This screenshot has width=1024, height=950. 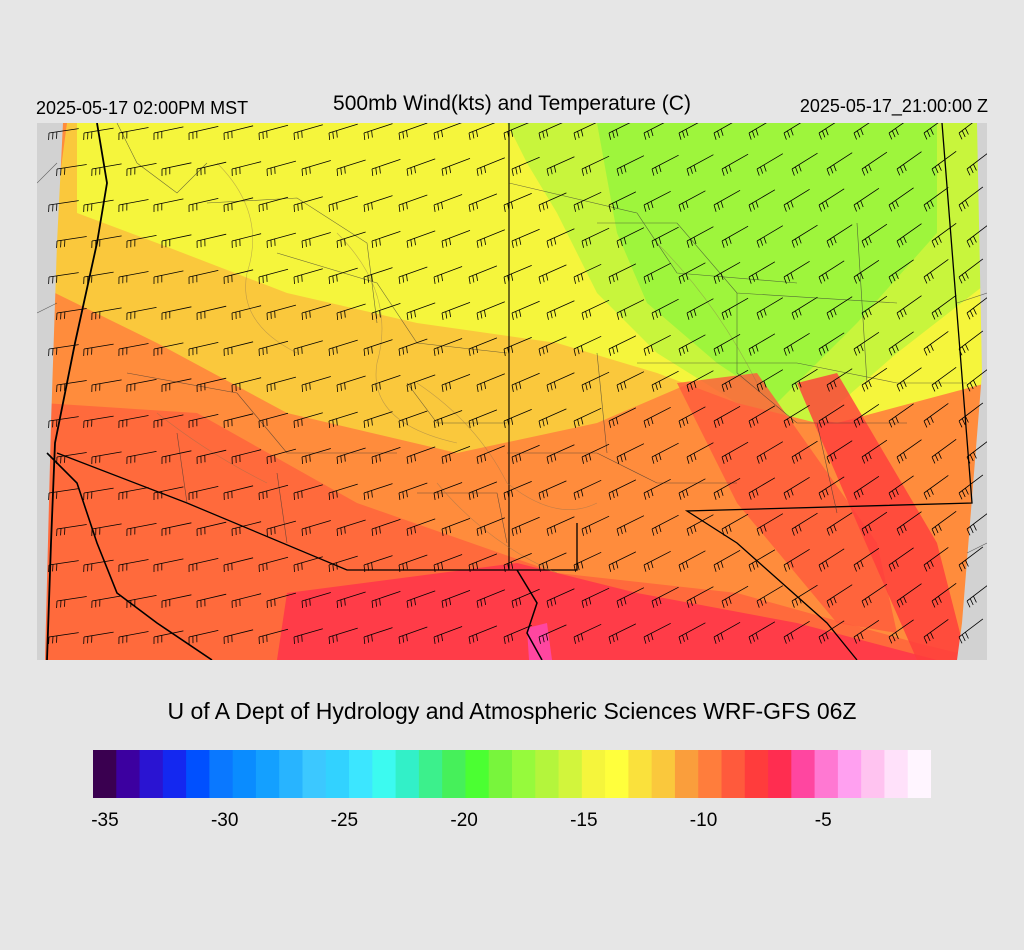 What do you see at coordinates (893, 106) in the screenshot?
I see `valid-time-label: 2025-05-17_21:00:00 Z` at bounding box center [893, 106].